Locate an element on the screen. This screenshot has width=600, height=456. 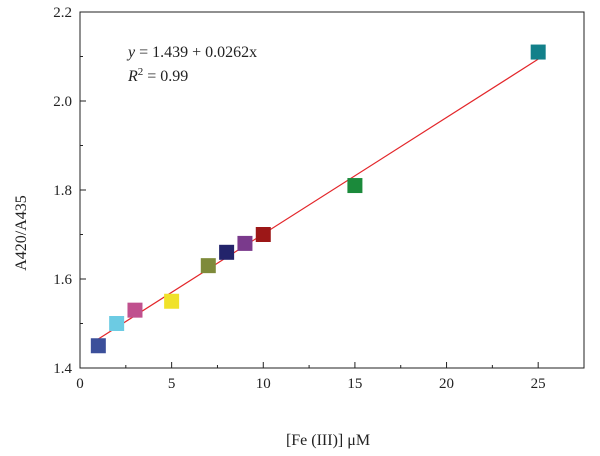
x-tick-label: 20 is located at coordinates (446, 384).